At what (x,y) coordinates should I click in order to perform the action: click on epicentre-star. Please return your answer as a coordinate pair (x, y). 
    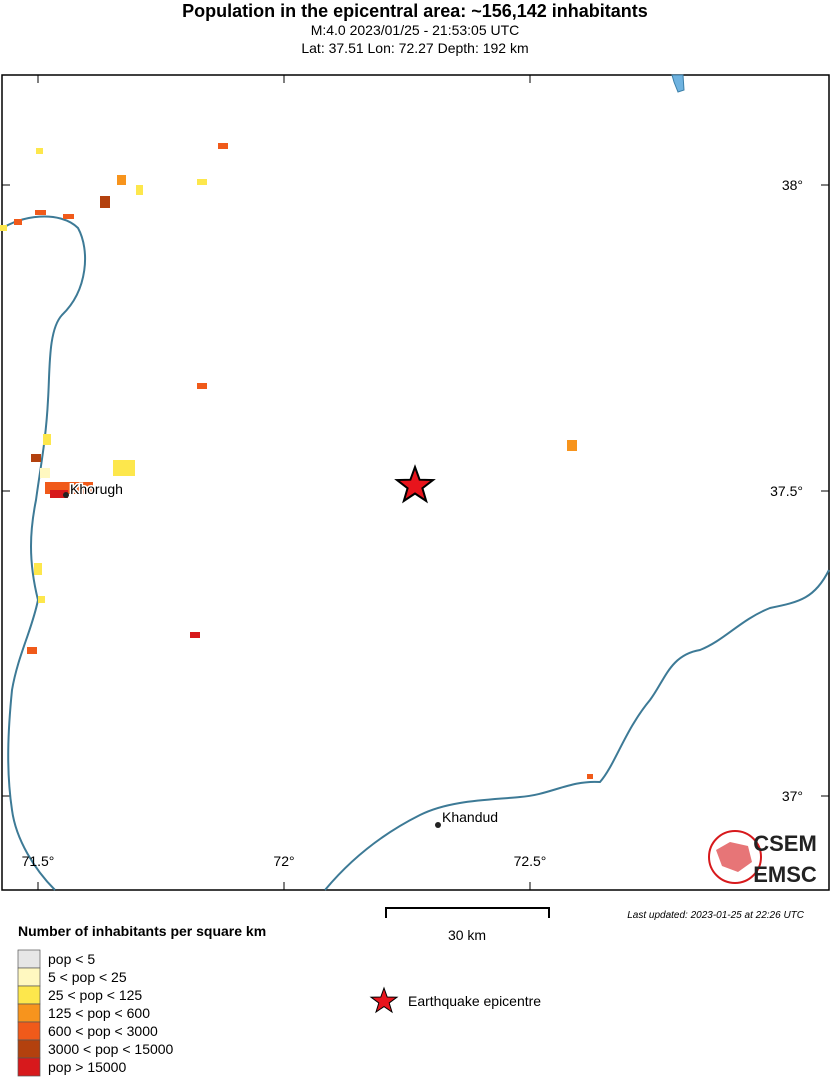
    Looking at the image, I should click on (415, 484).